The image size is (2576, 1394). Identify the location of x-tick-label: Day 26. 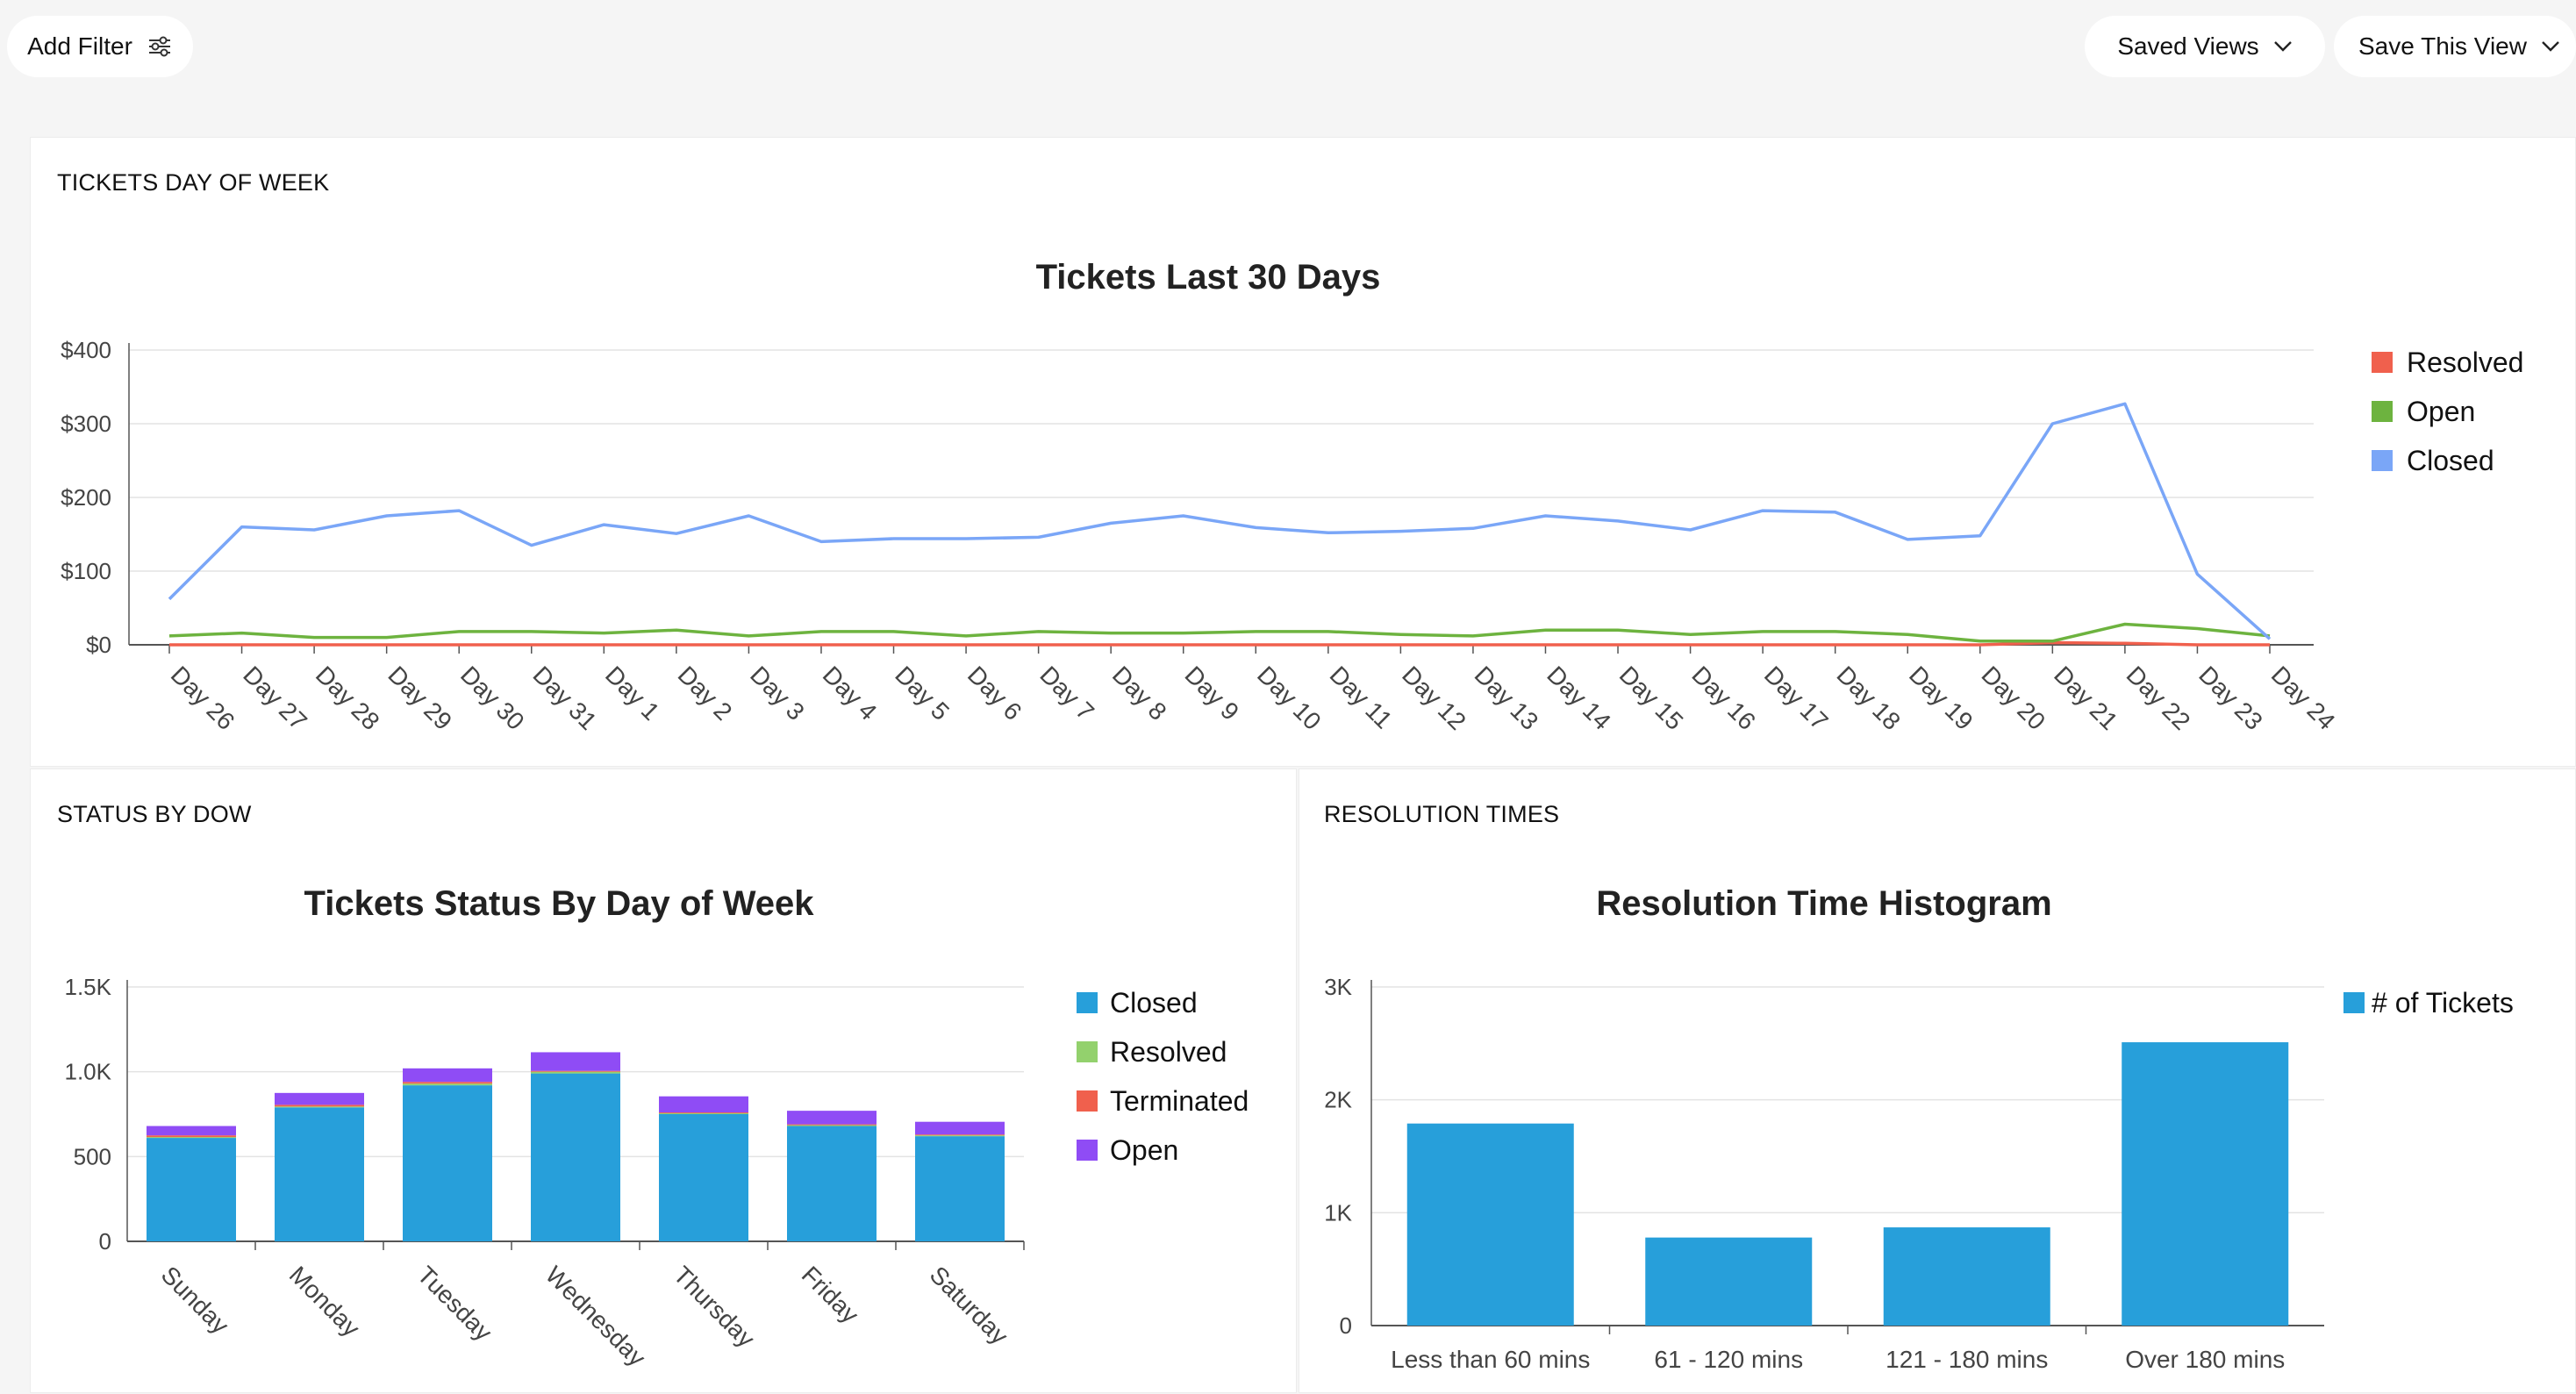
(203, 698).